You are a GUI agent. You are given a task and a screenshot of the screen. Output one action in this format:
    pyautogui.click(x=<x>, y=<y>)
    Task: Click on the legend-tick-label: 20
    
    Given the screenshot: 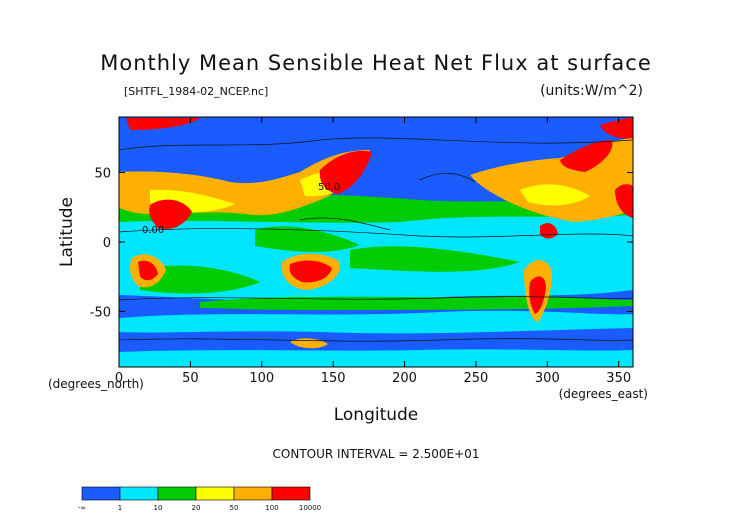 What is the action you would take?
    pyautogui.click(x=196, y=508)
    